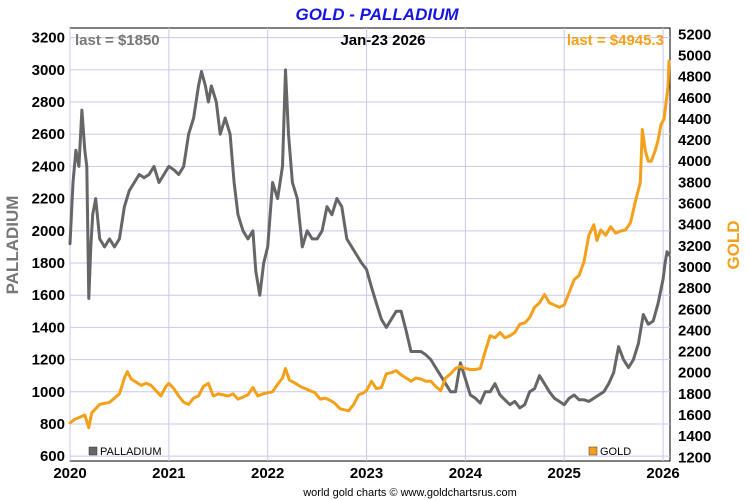 The image size is (750, 500). I want to click on x-tick-label: 2023, so click(366, 473).